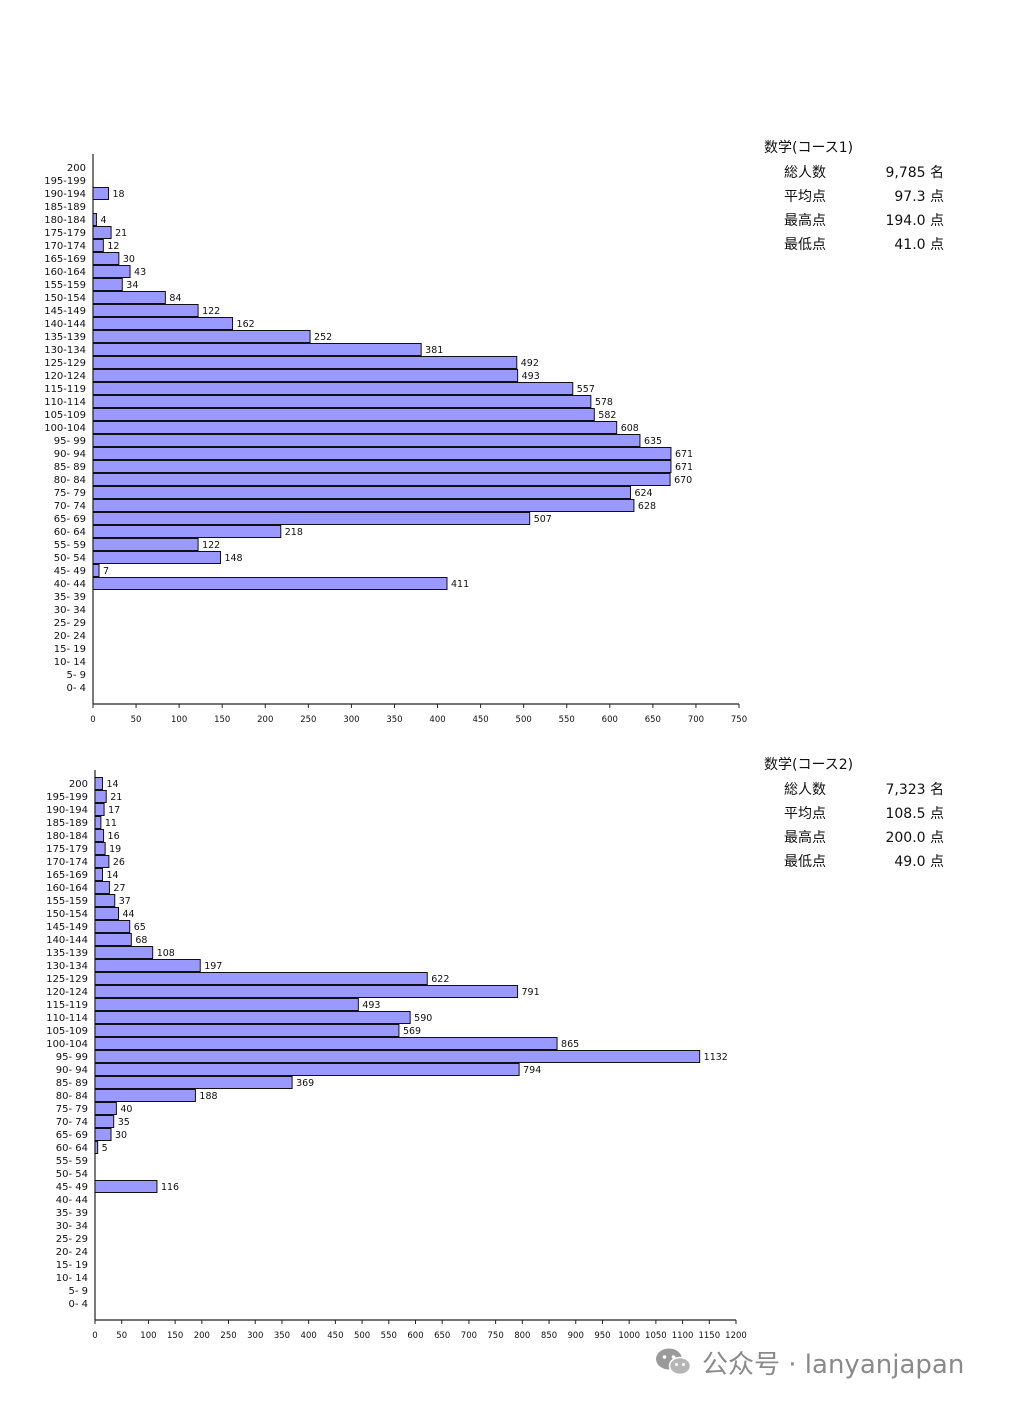 This screenshot has width=1023, height=1401. Describe the element at coordinates (103, 220) in the screenshot. I see `data-label: 4` at that location.